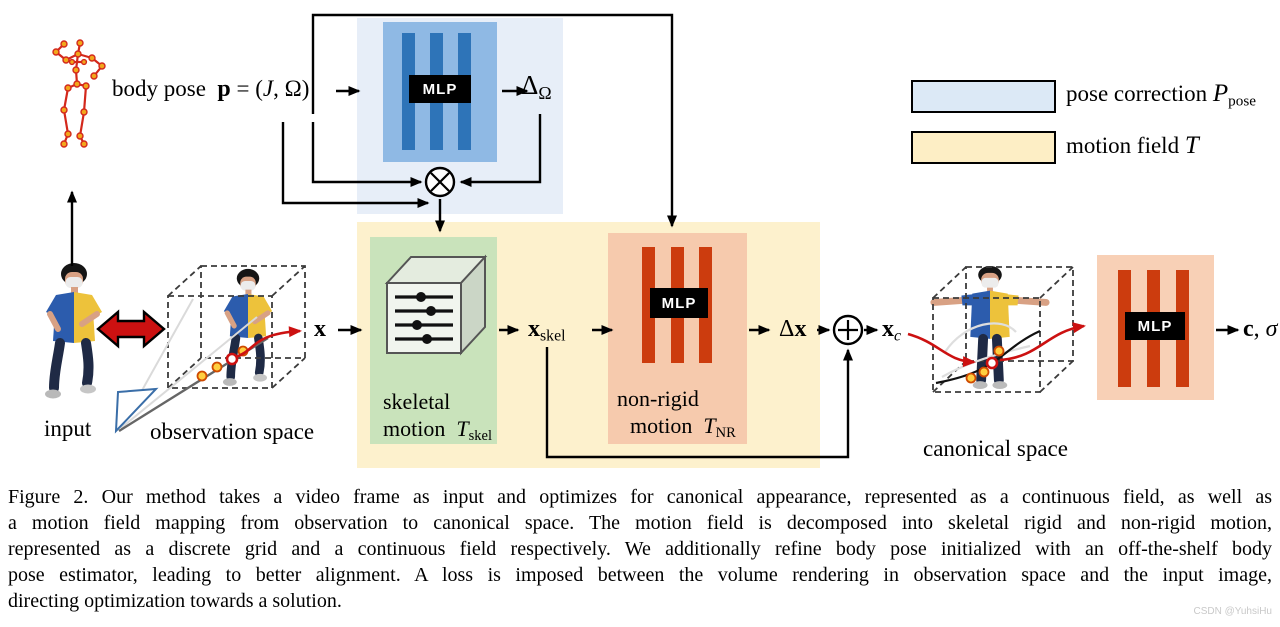 This screenshot has height=627, width=1280. What do you see at coordinates (536, 86) in the screenshot?
I see `delta-omega-label: ΔΩ` at bounding box center [536, 86].